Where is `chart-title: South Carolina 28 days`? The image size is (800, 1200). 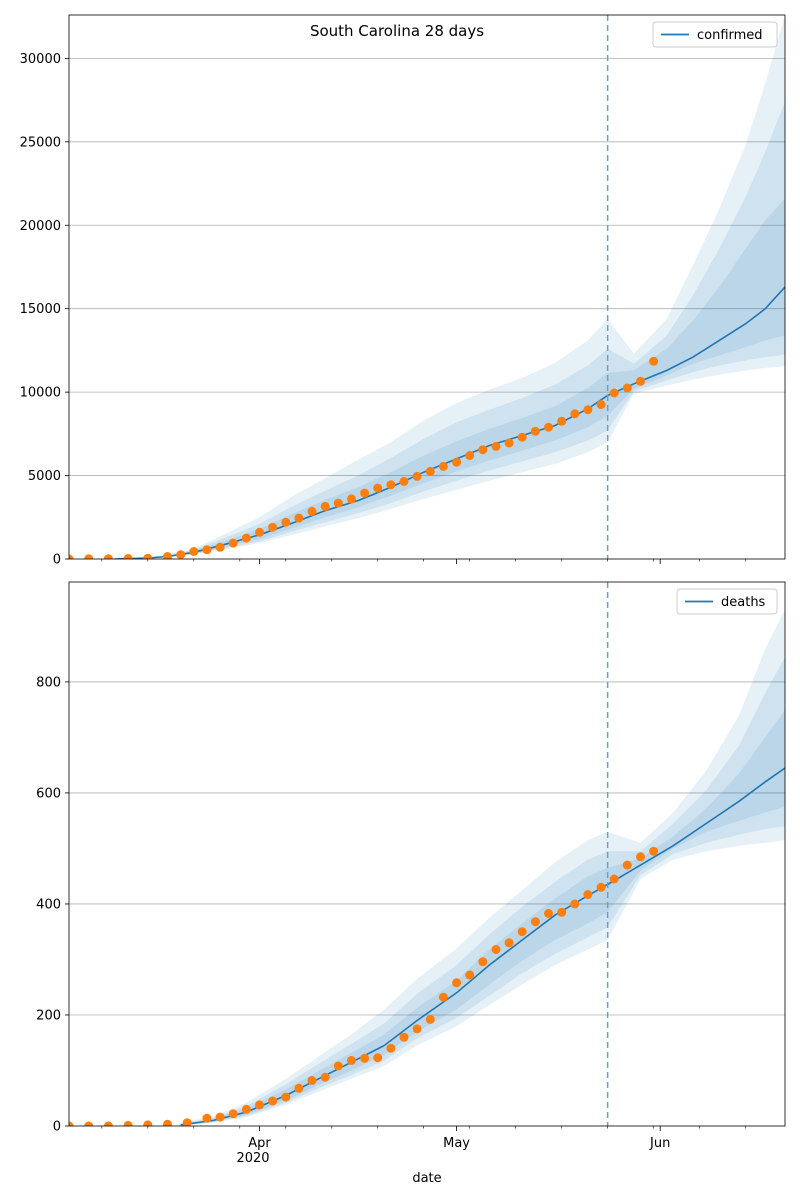
chart-title: South Carolina 28 days is located at coordinates (397, 31).